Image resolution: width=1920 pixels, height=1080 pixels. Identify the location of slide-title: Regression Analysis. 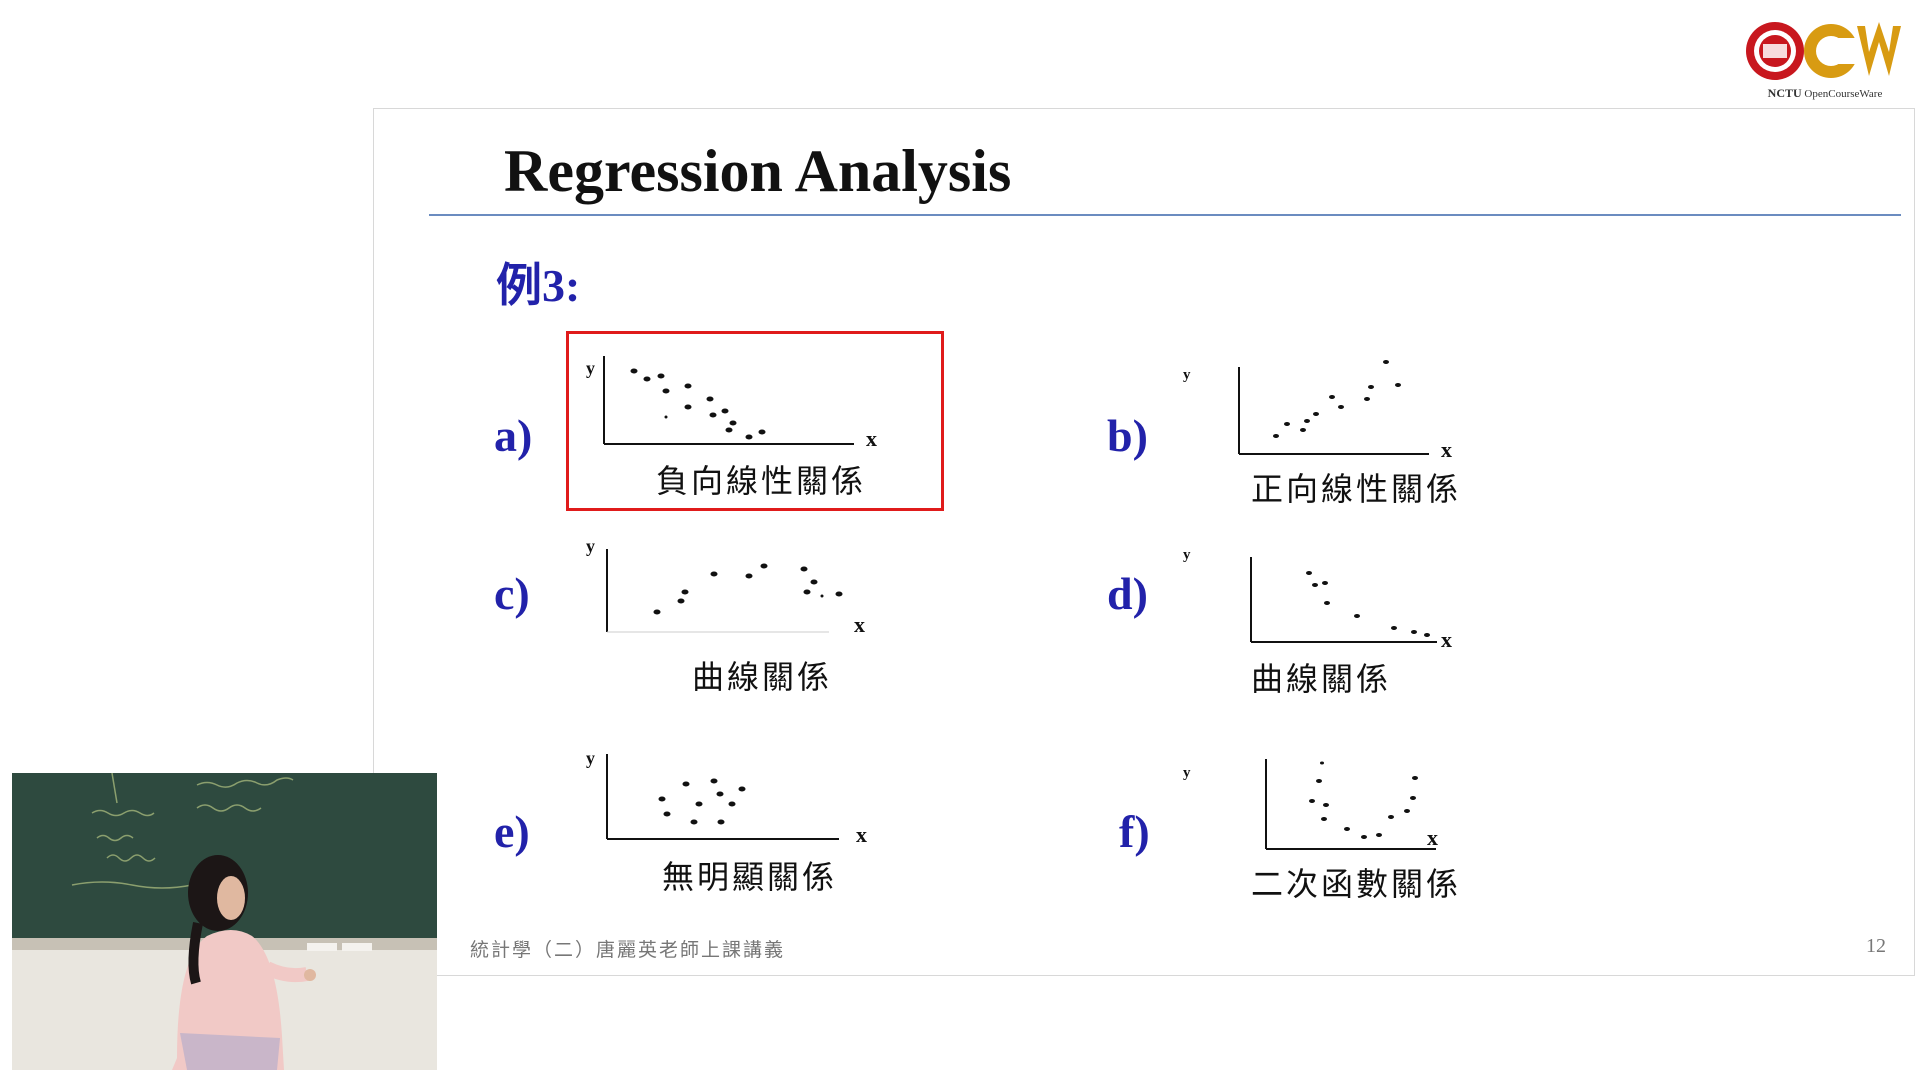
(758, 171).